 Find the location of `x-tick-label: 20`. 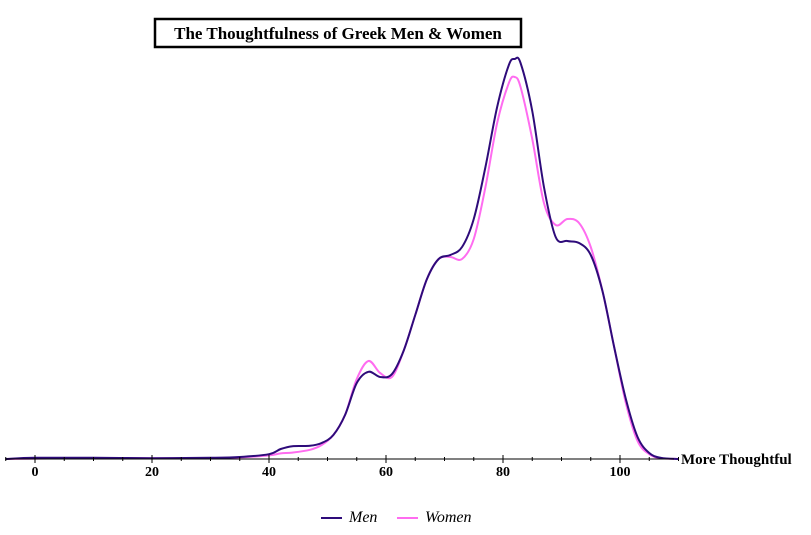

x-tick-label: 20 is located at coordinates (152, 472).